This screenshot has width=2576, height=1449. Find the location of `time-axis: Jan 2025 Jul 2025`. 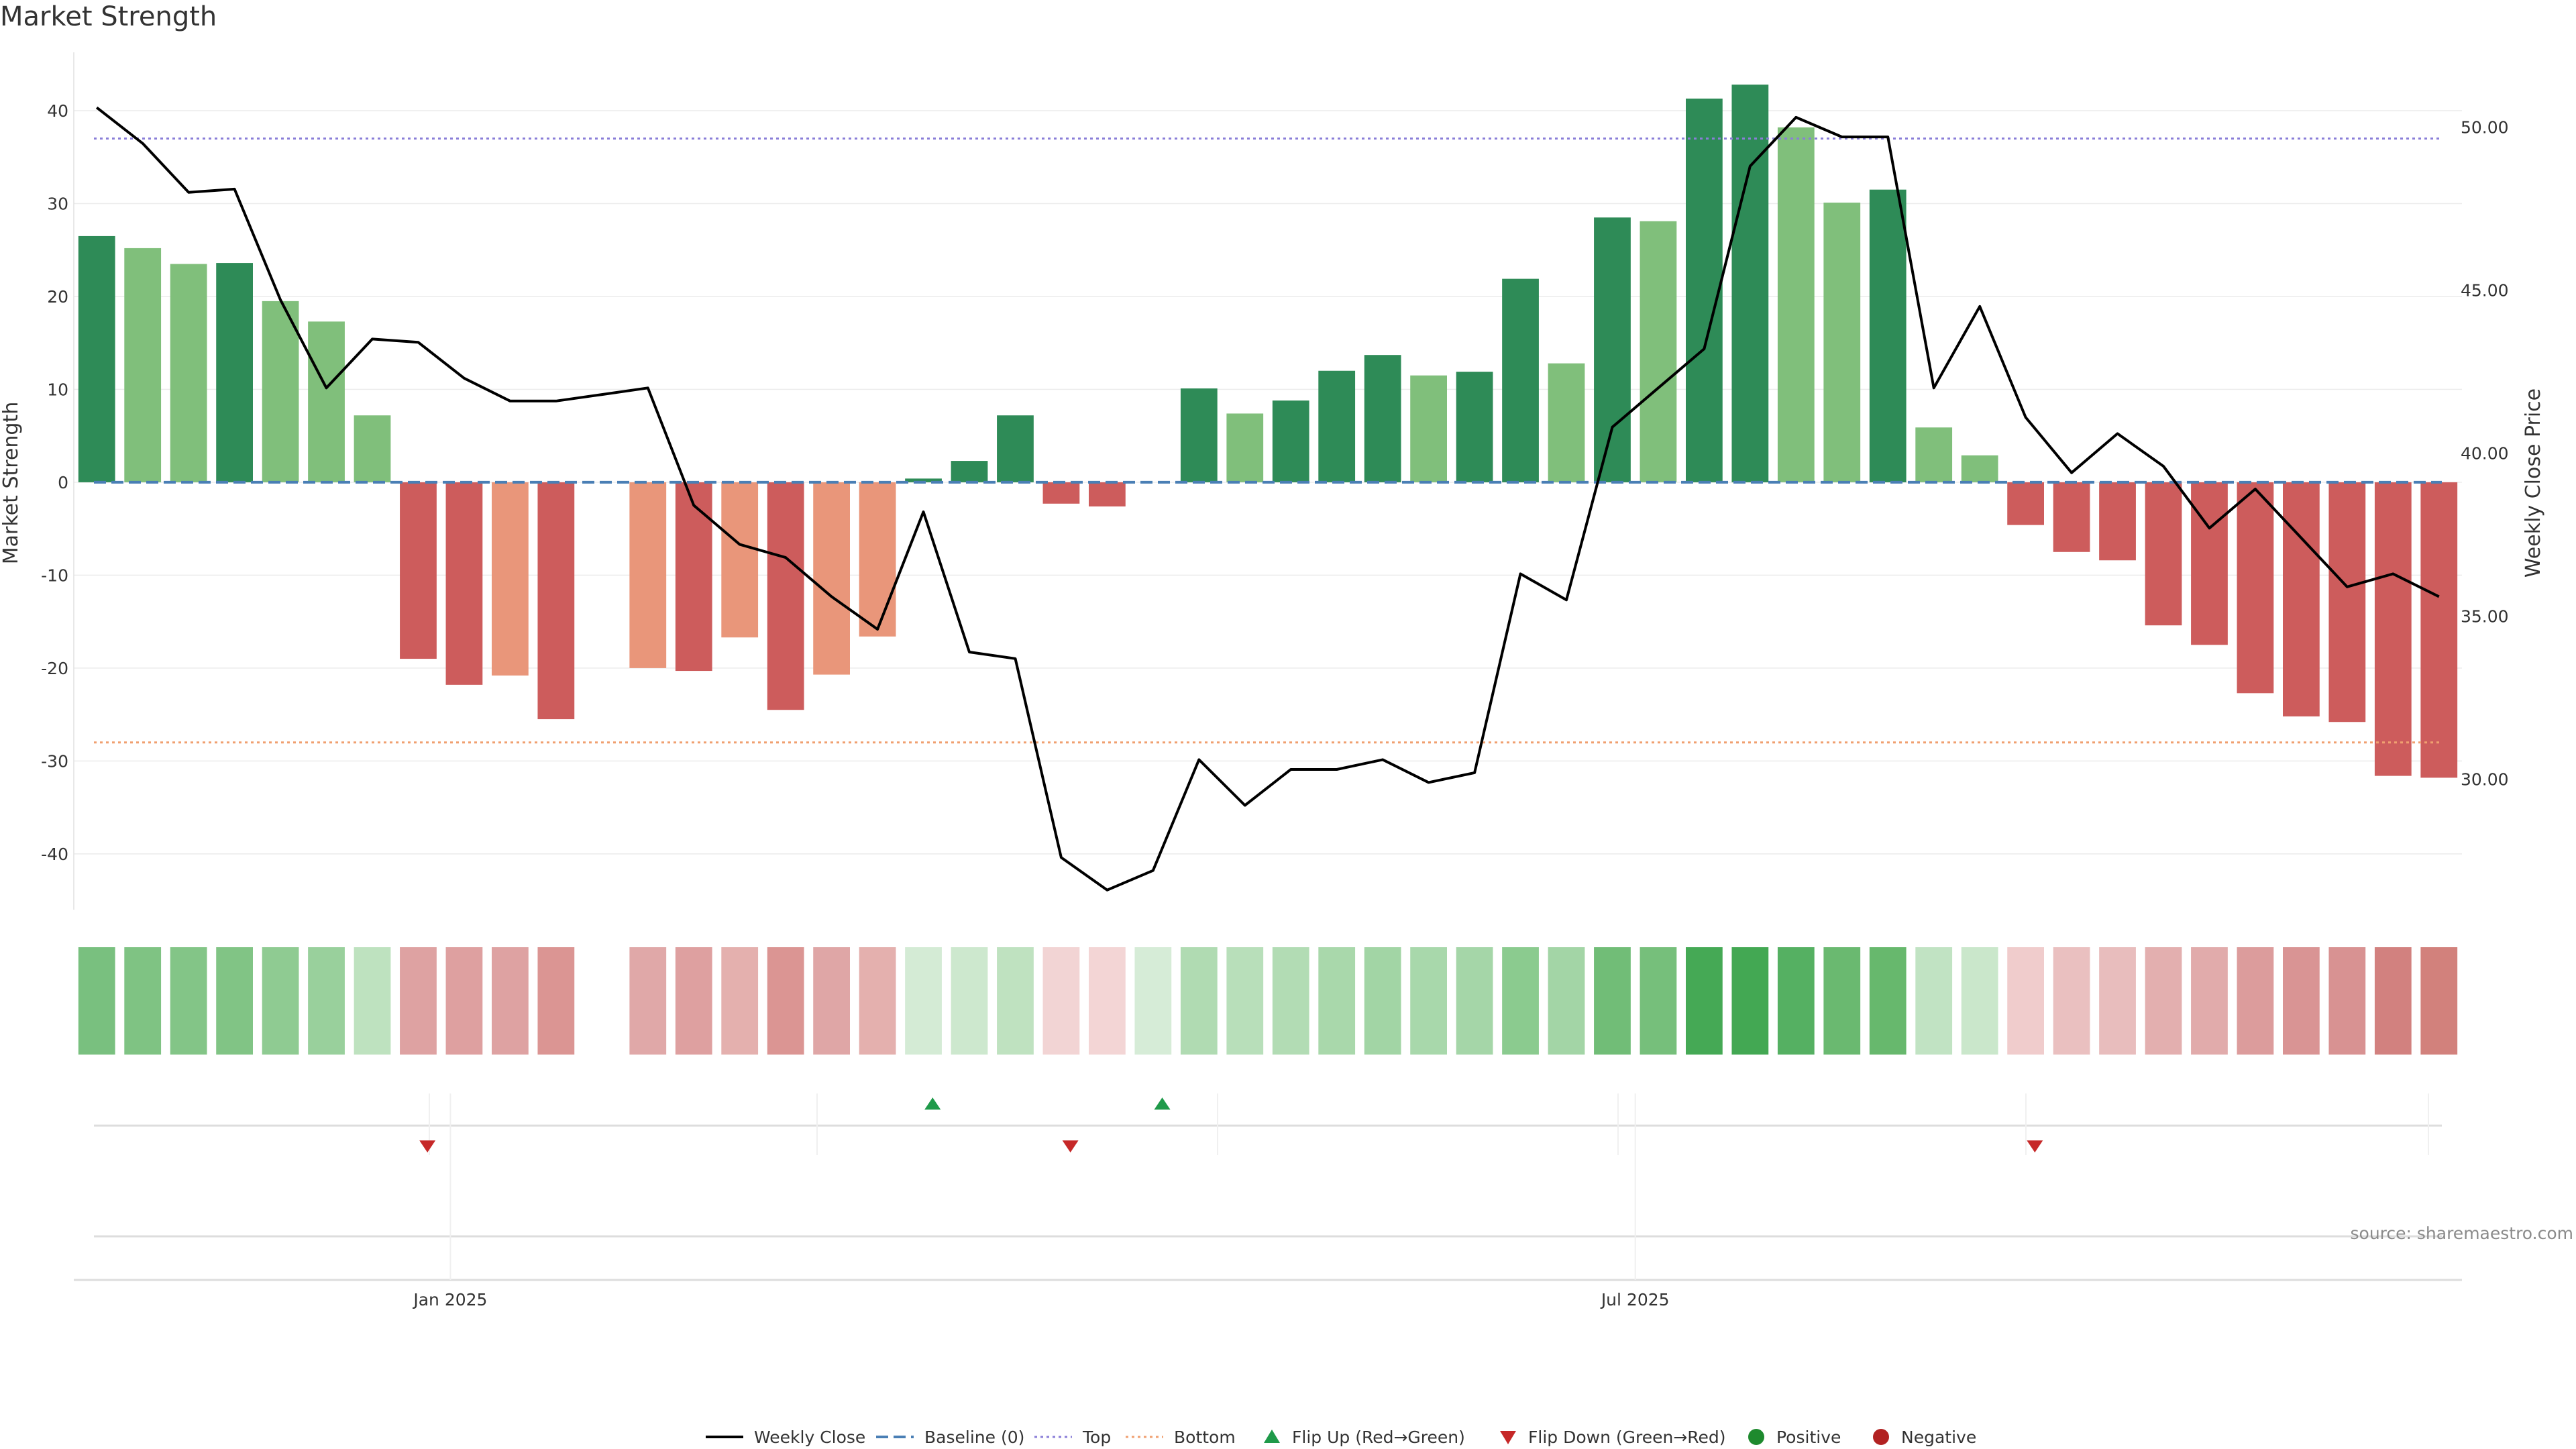

time-axis: Jan 2025 Jul 2025 is located at coordinates (1268, 1201).